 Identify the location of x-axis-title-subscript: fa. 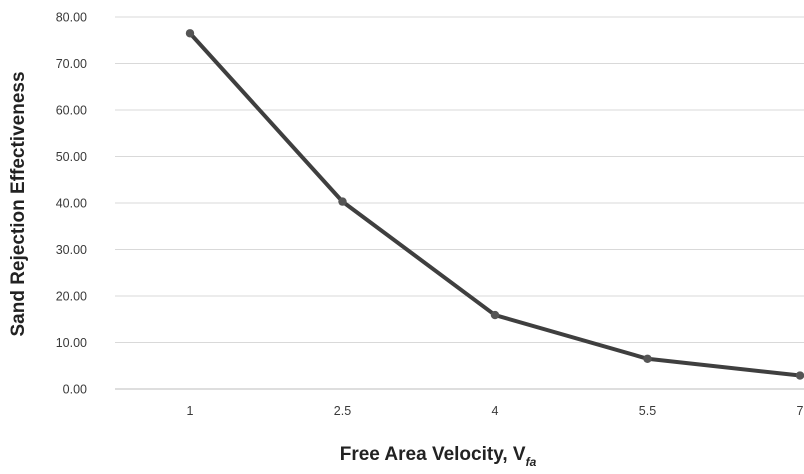
(531, 462).